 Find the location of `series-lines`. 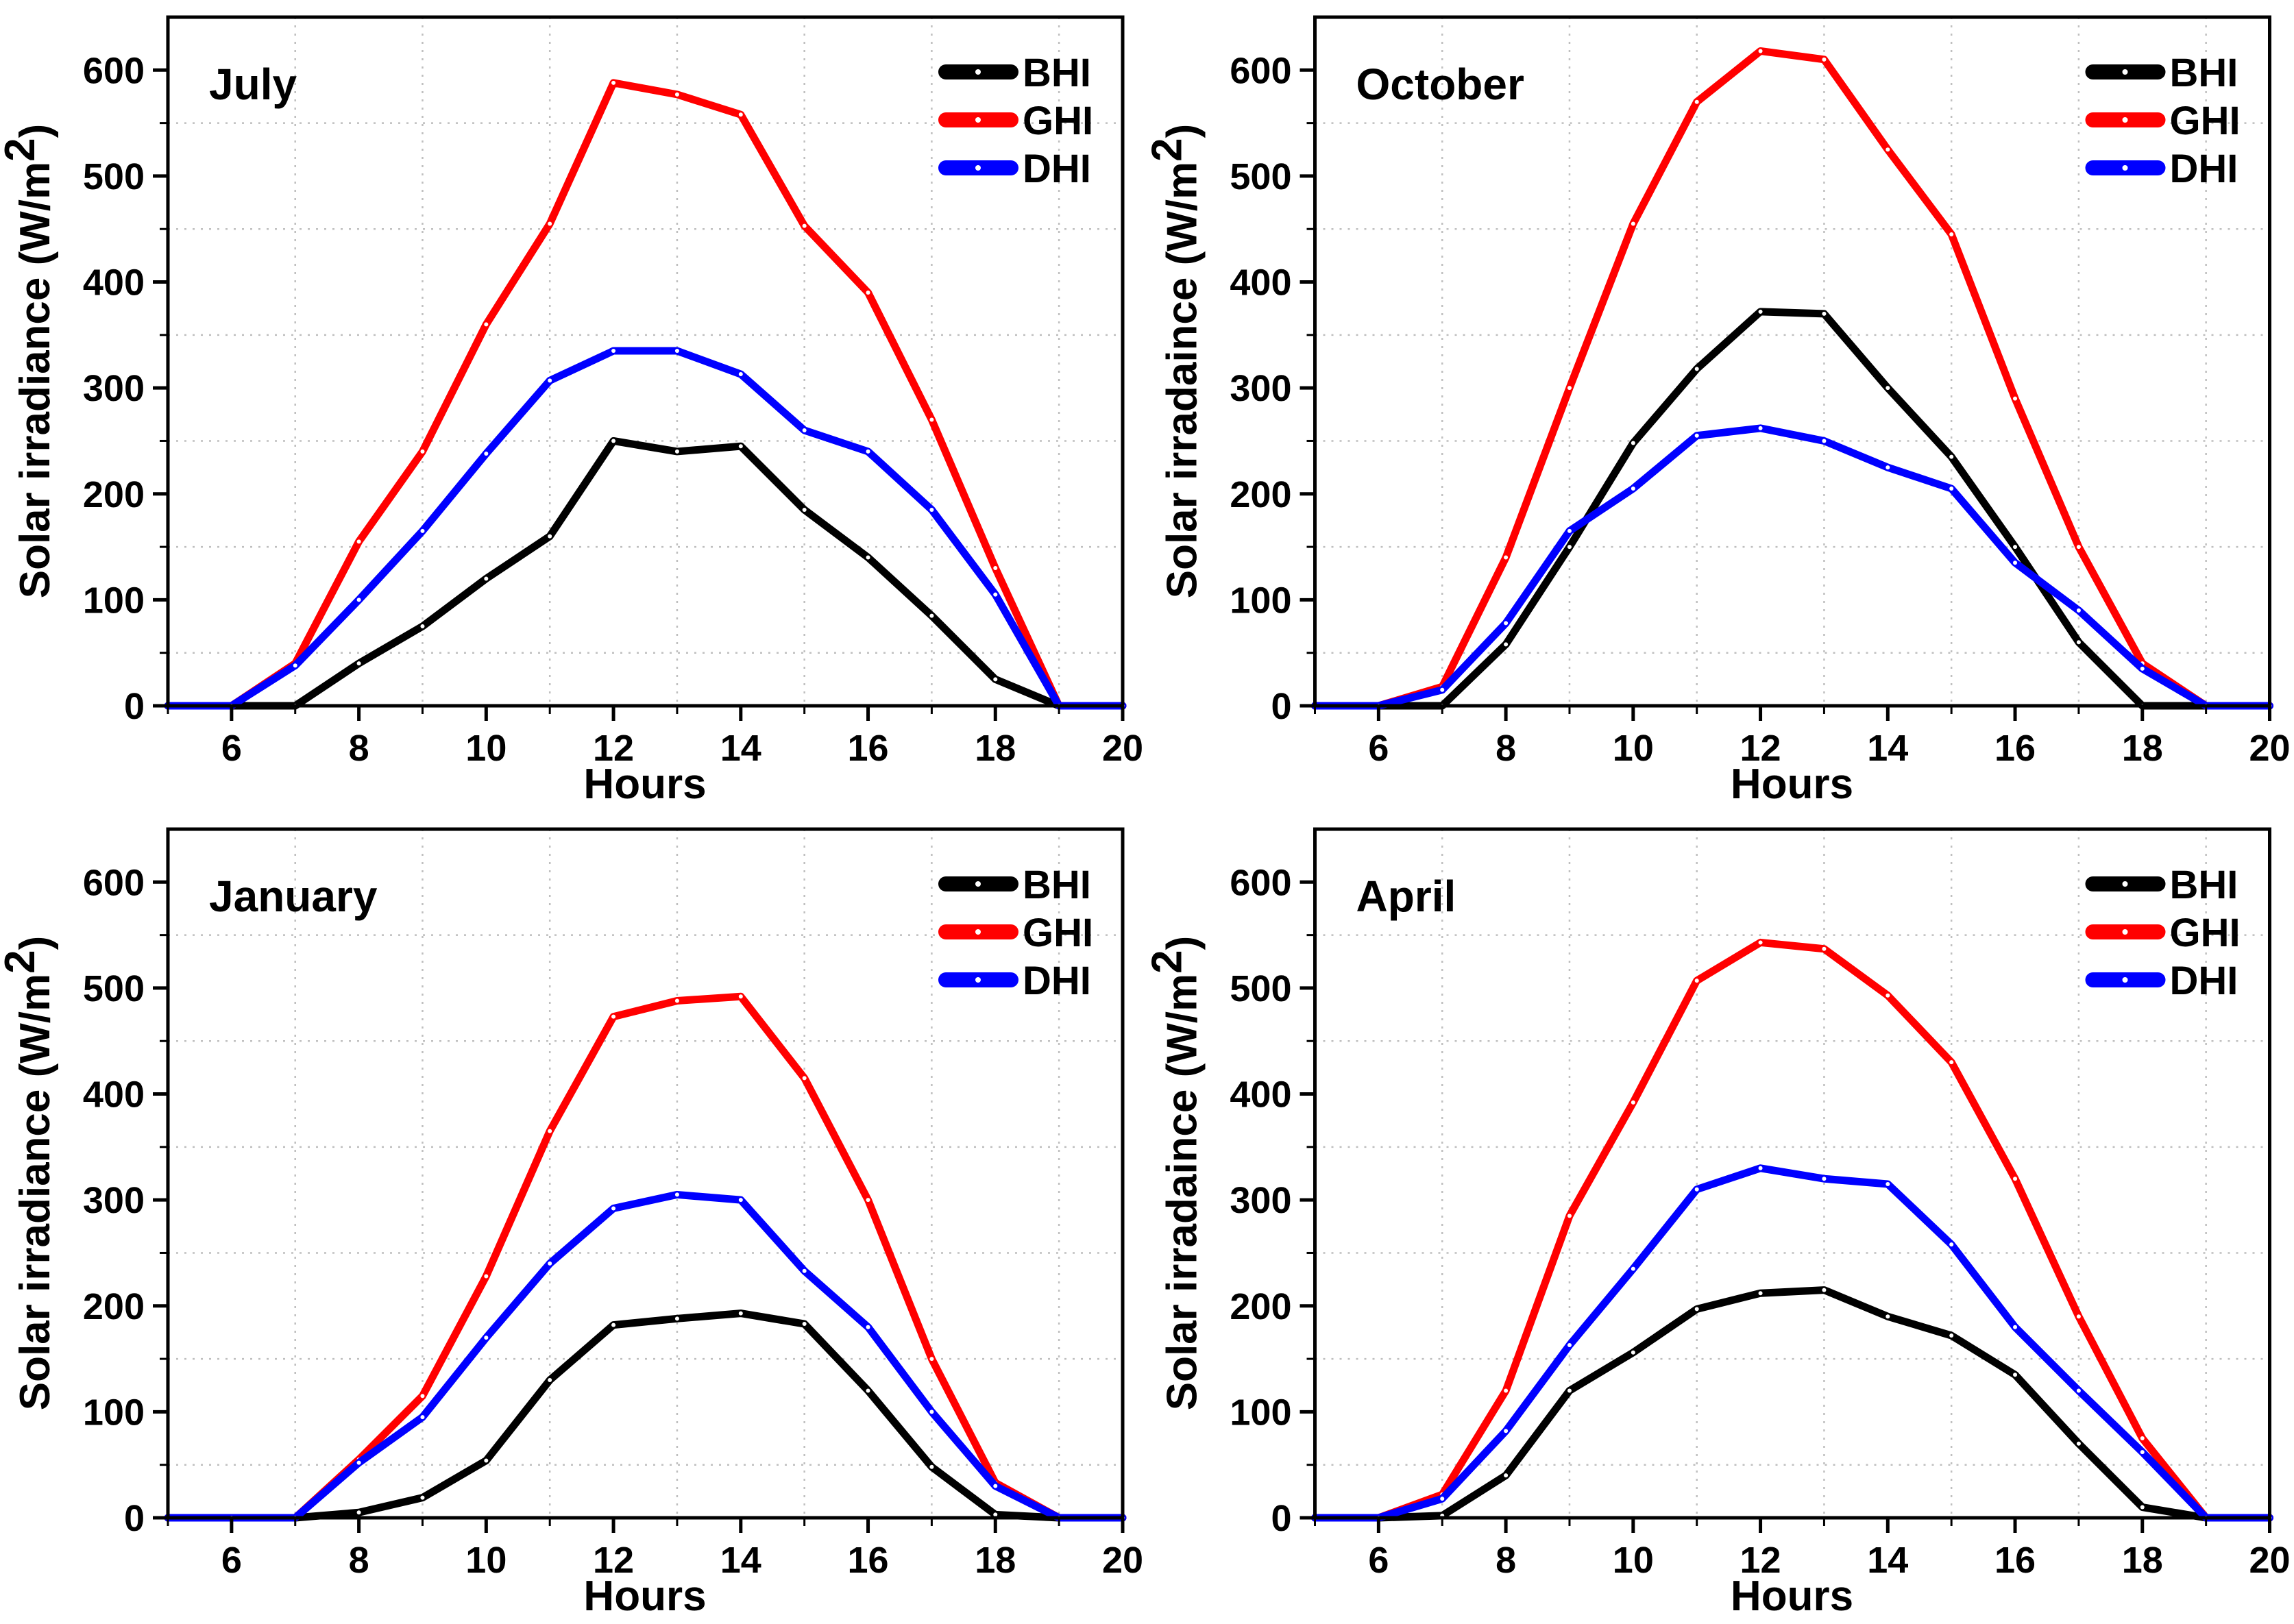

series-lines is located at coordinates (645, 1257).